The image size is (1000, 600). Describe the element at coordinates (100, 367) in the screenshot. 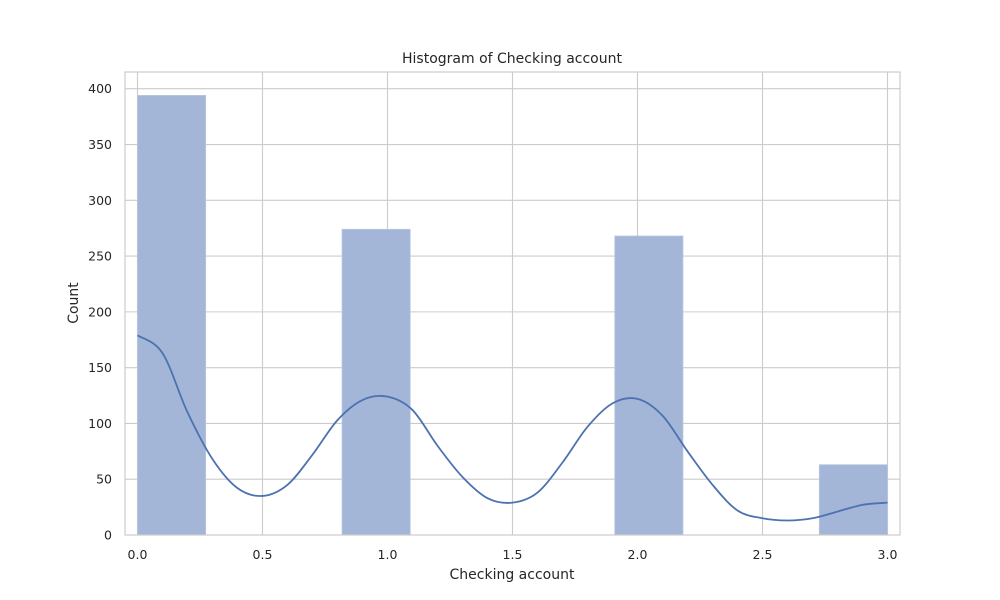

I see `y-tick-label: 150` at that location.